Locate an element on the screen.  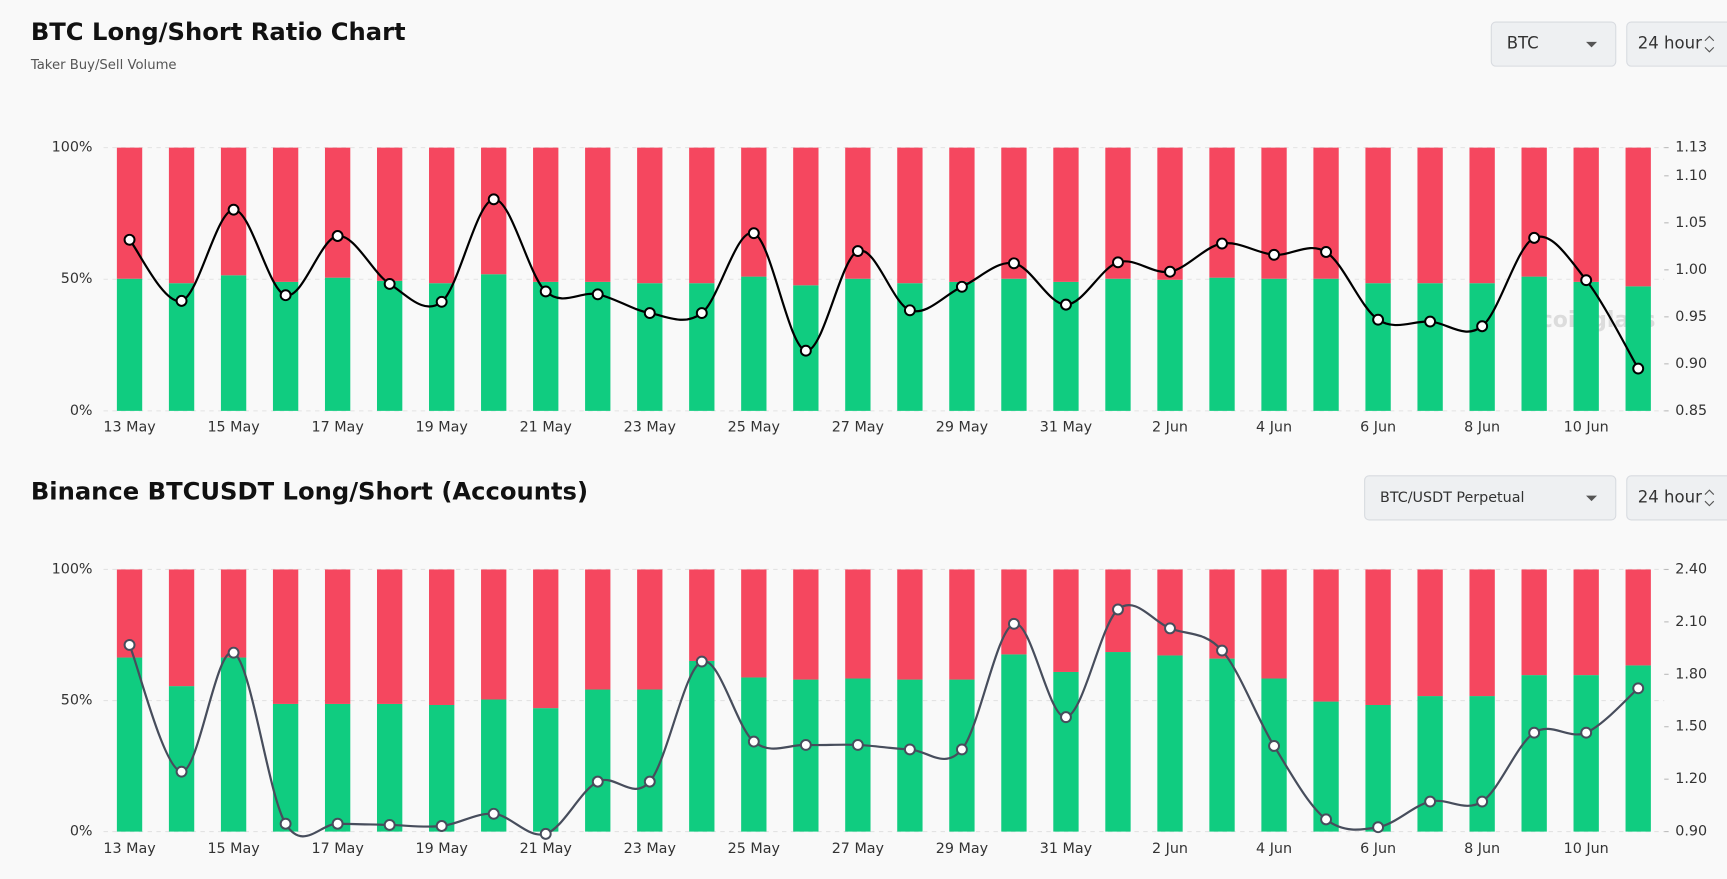
x-tick-label: 19 May is located at coordinates (442, 849).